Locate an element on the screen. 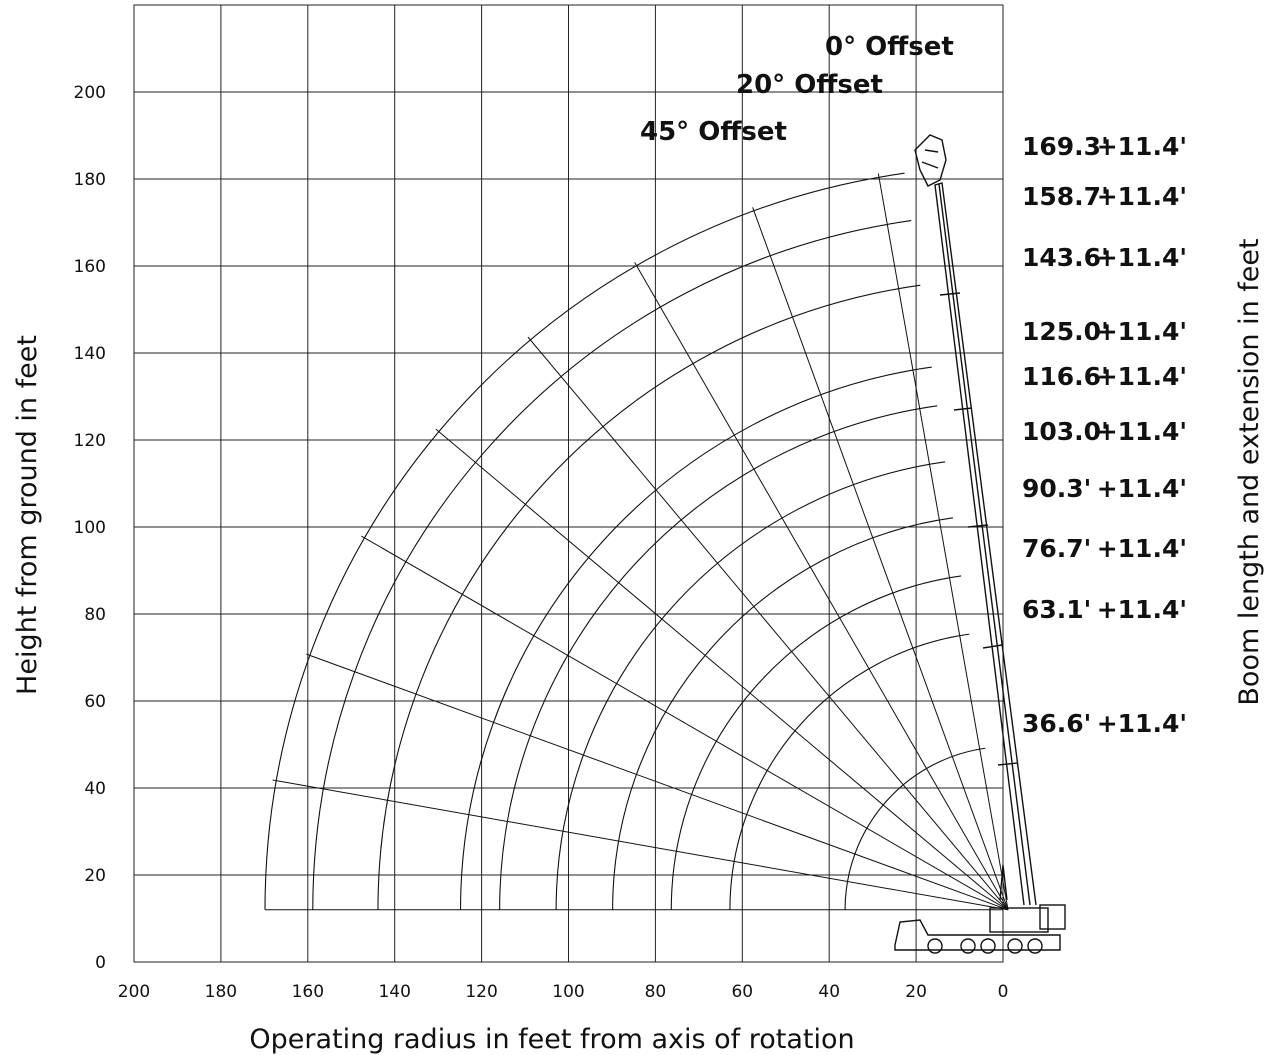  y-tick-label: 200 is located at coordinates (90, 93).